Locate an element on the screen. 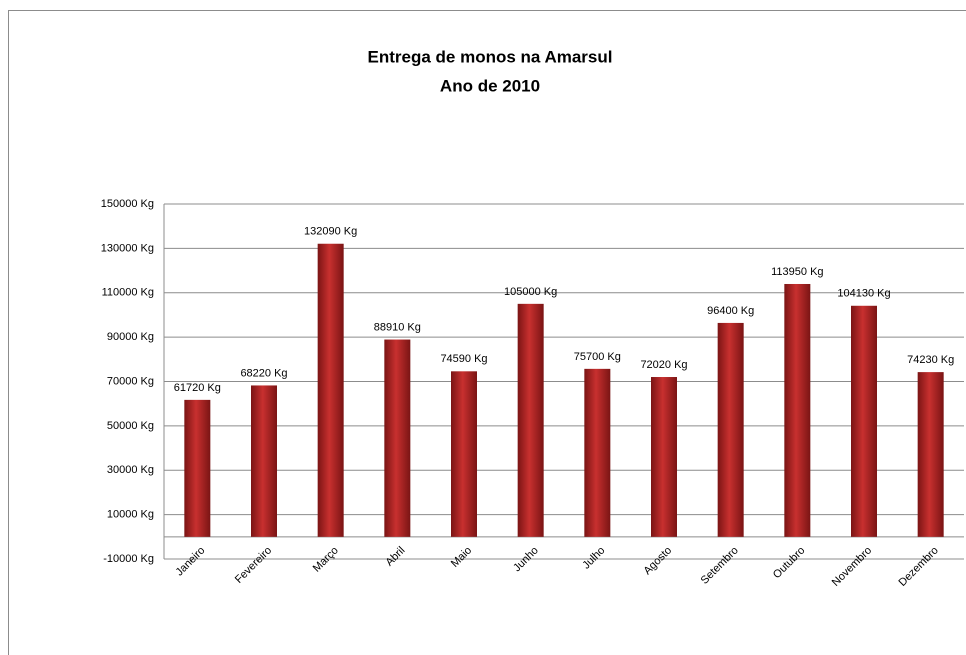  y-tick-label: 30000 Kg is located at coordinates (130, 470).